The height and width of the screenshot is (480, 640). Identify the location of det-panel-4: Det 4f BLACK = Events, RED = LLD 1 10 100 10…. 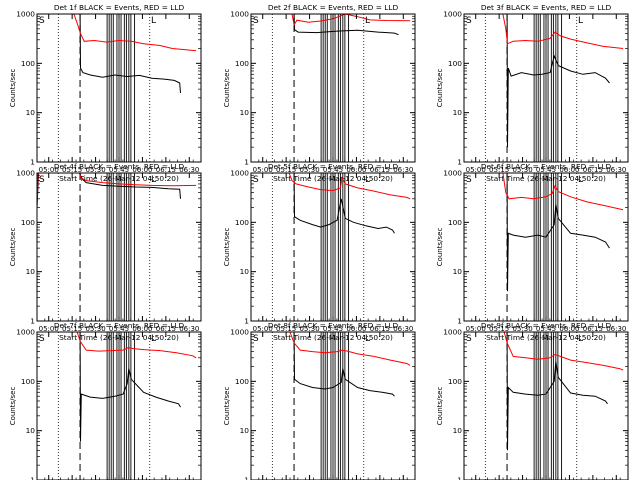
(105, 252).